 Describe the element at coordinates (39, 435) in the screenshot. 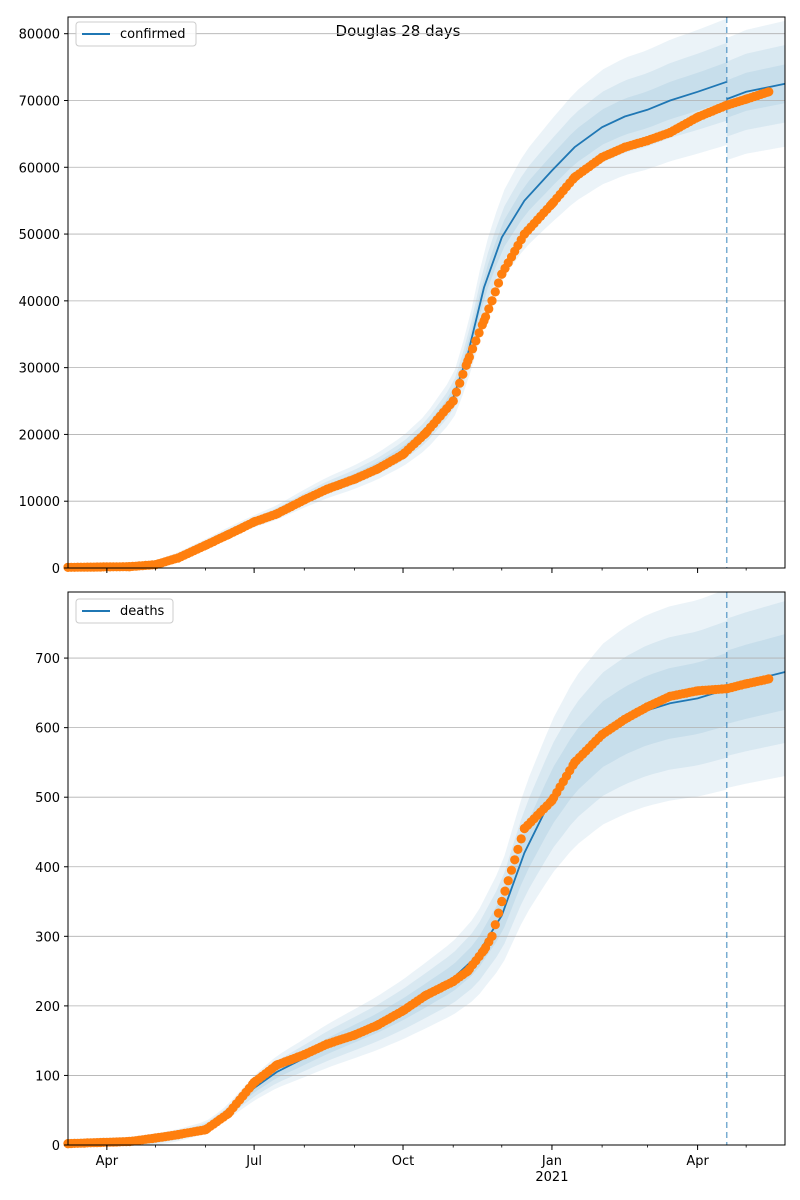

I see `confirmed-ytick-label-2: 20000` at that location.